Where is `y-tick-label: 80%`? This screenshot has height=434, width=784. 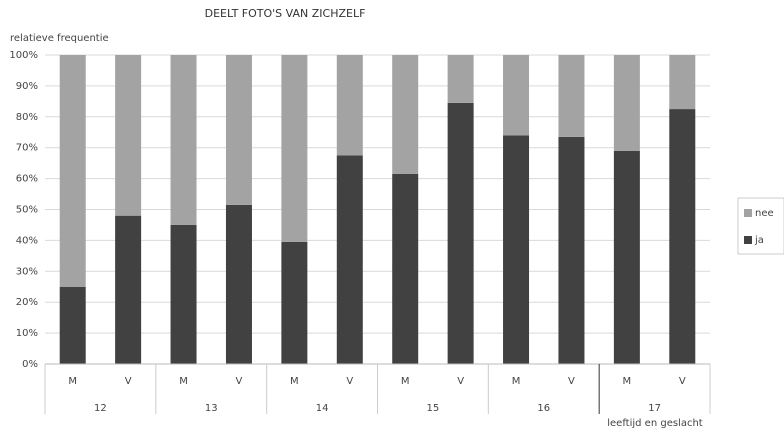
y-tick-label: 80% is located at coordinates (27, 117).